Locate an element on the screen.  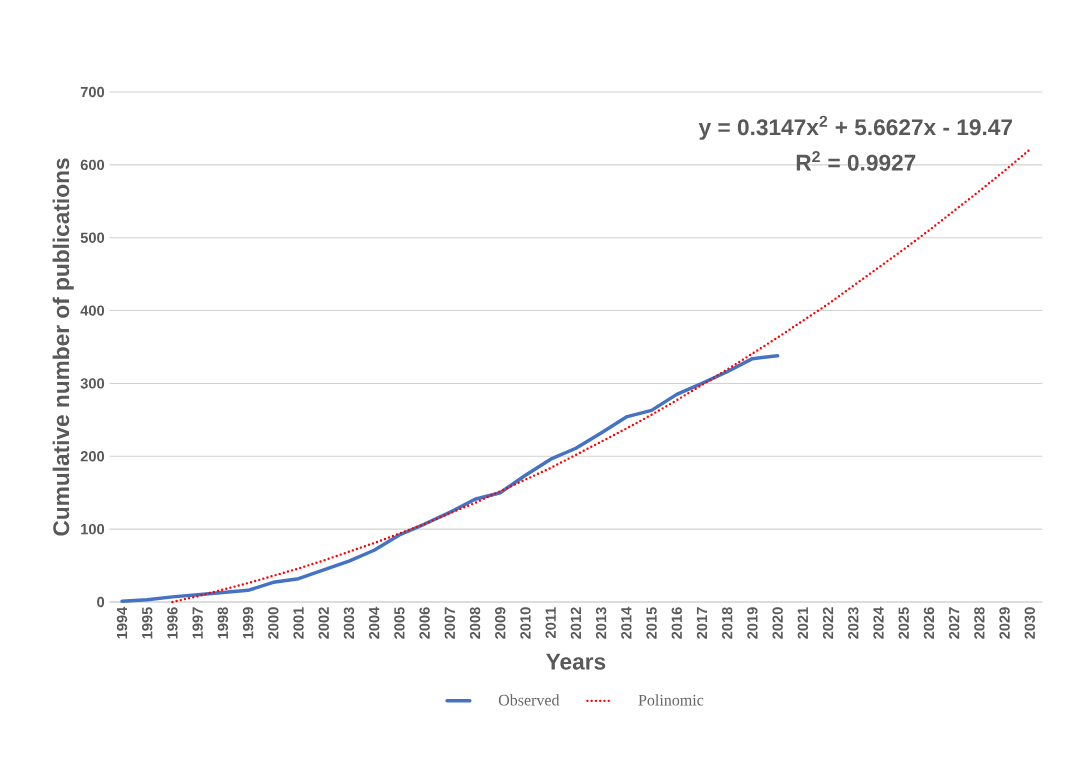
x-tick-label: 2011 is located at coordinates (550, 623).